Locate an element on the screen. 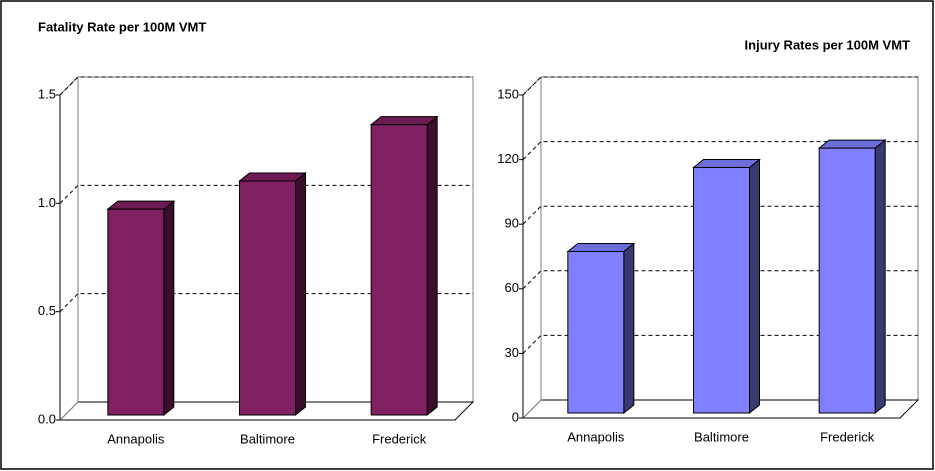 This screenshot has height=471, width=935. y-tick-label: 120 is located at coordinates (508, 158).